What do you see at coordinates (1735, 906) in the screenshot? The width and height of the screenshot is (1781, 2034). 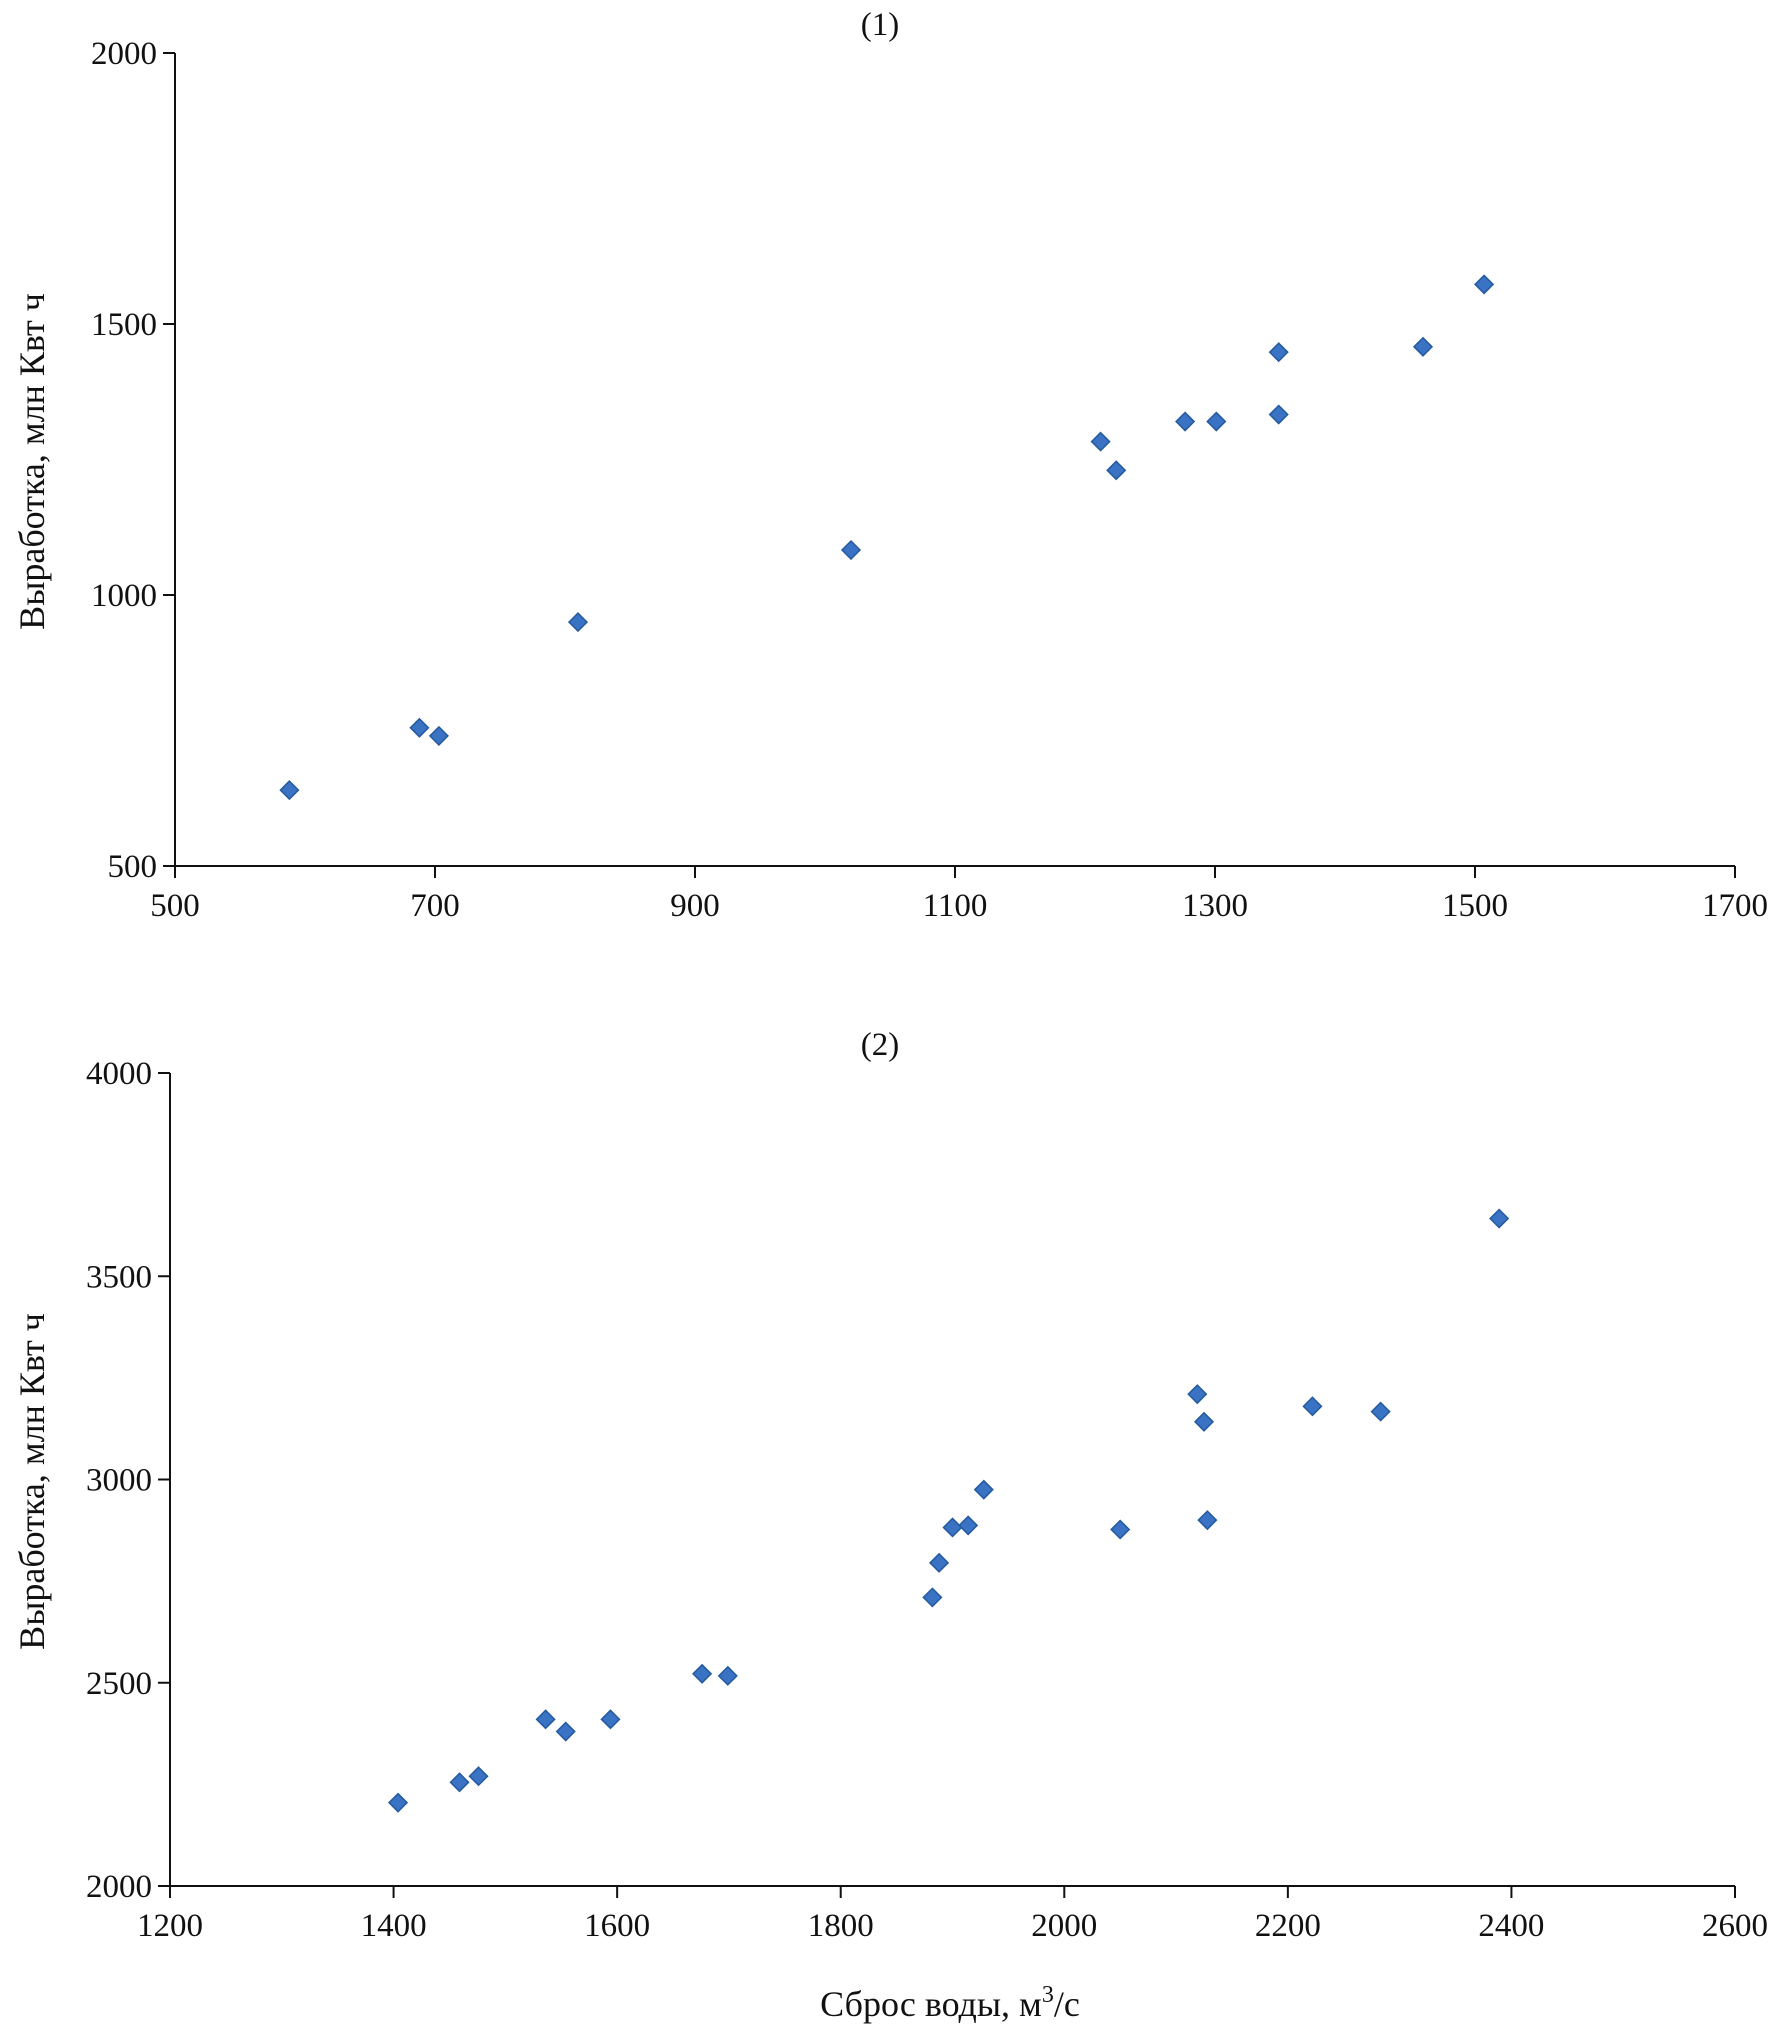 I see `x-tick-label: 1700` at bounding box center [1735, 906].